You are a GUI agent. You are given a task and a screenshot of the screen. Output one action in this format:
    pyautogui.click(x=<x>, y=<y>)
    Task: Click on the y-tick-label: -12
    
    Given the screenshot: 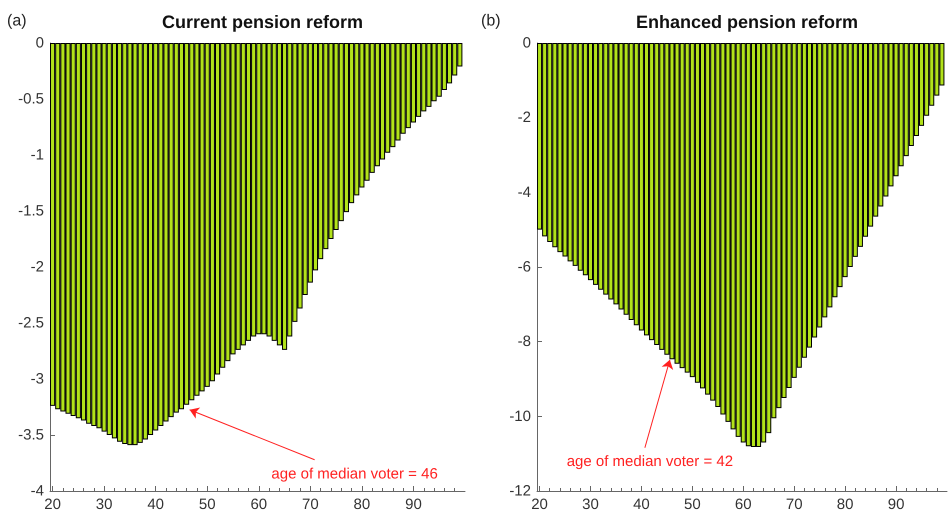 What is the action you would take?
    pyautogui.click(x=520, y=491)
    